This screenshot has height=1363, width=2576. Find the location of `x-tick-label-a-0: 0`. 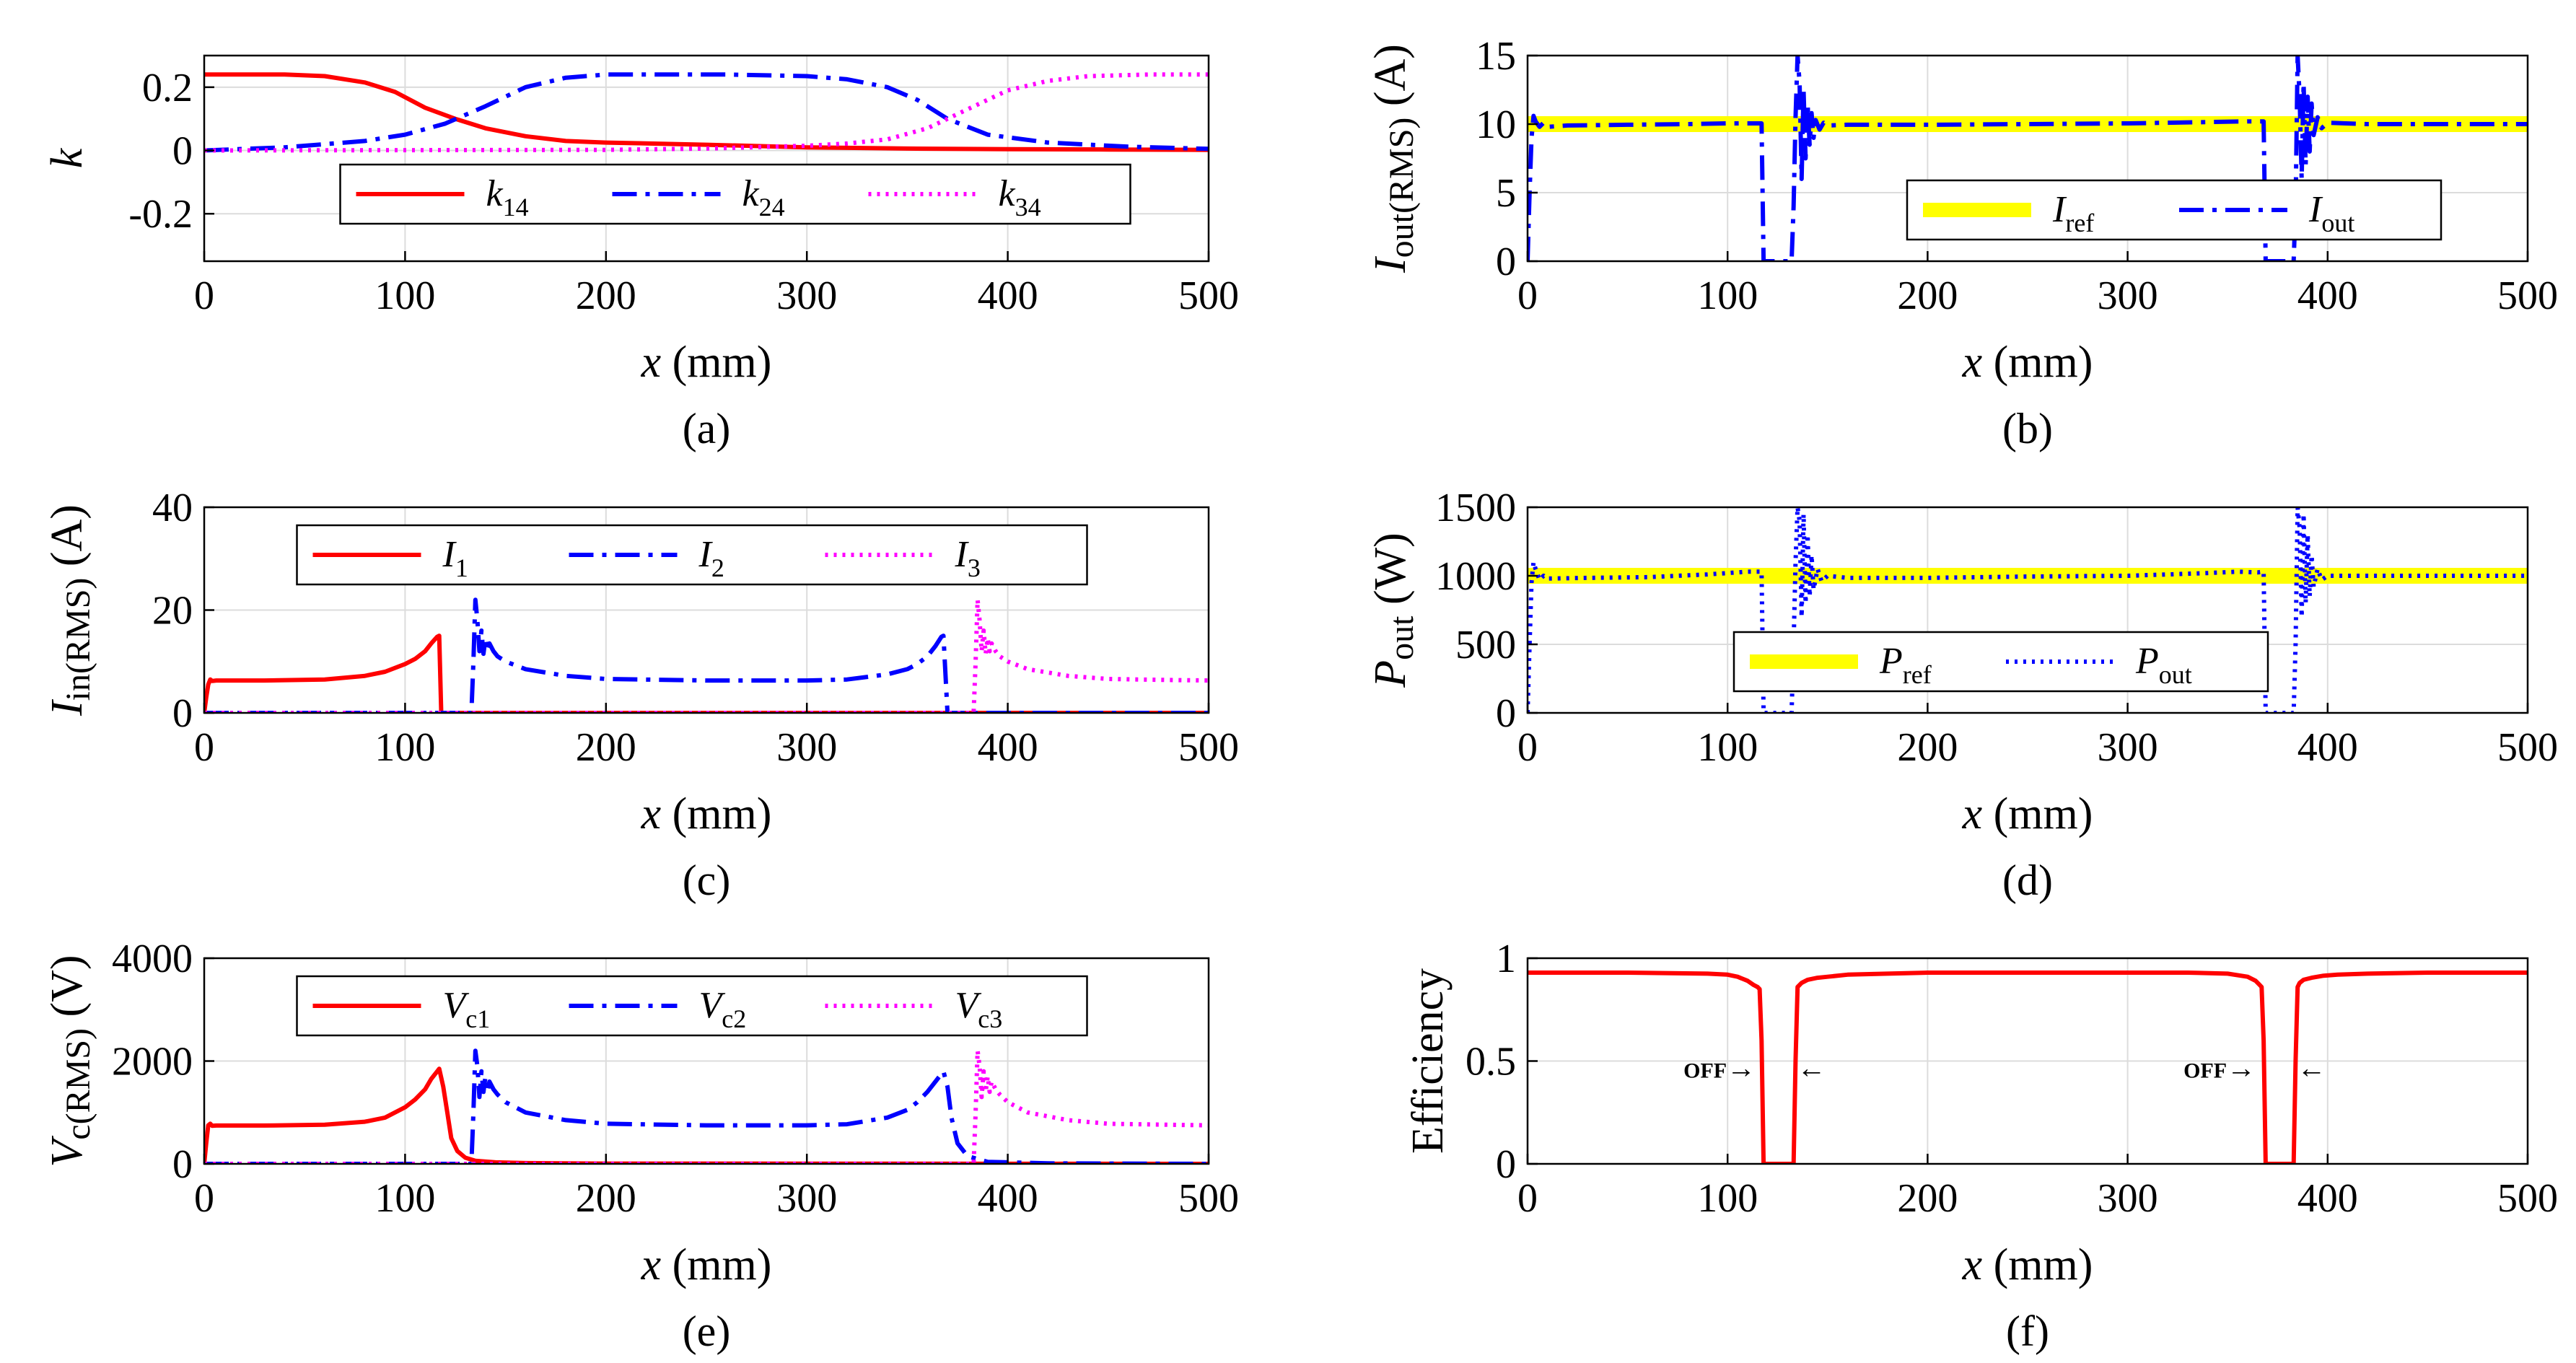

x-tick-label-a-0: 0 is located at coordinates (204, 295).